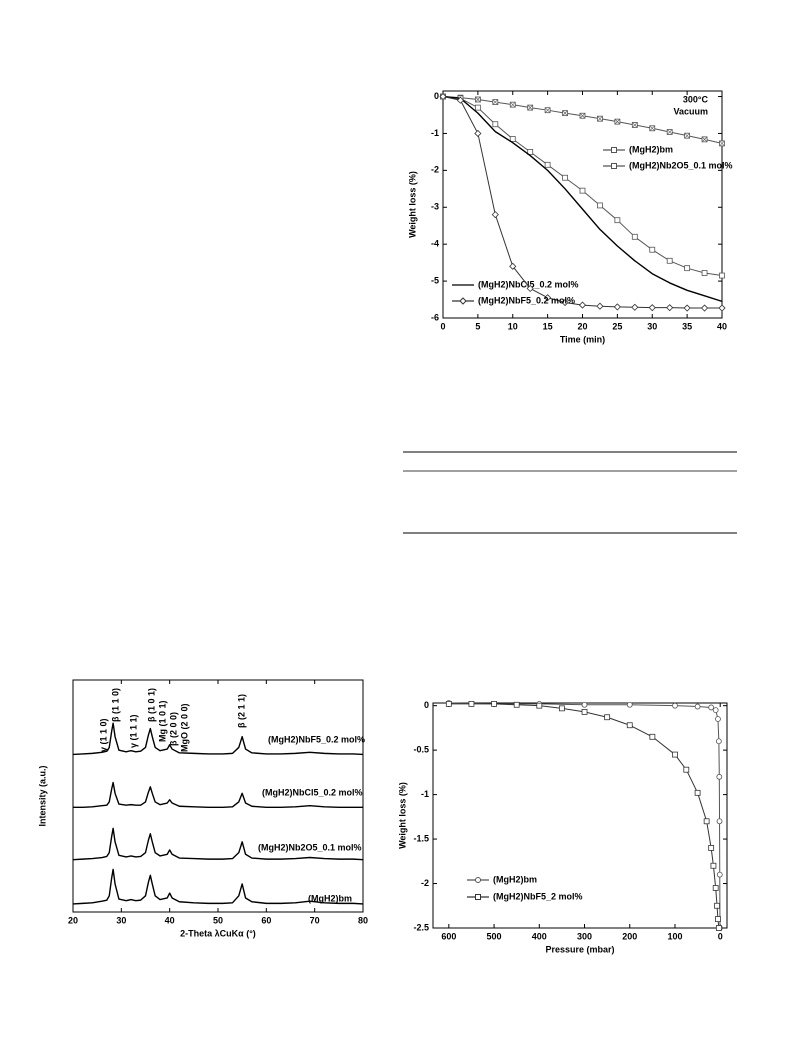 The width and height of the screenshot is (793, 1059). Describe the element at coordinates (425, 794) in the screenshot. I see `y-tick-label: -1` at that location.